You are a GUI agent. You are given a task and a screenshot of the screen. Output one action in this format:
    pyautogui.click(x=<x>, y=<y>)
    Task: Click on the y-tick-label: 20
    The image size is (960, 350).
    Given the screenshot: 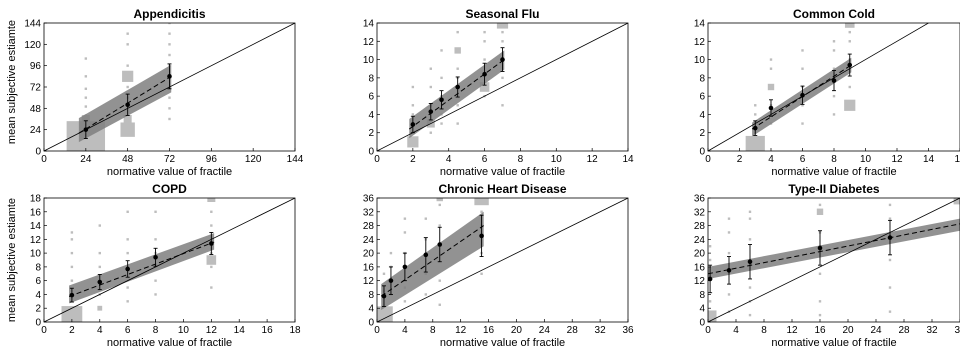 What is the action you would take?
    pyautogui.click(x=700, y=254)
    